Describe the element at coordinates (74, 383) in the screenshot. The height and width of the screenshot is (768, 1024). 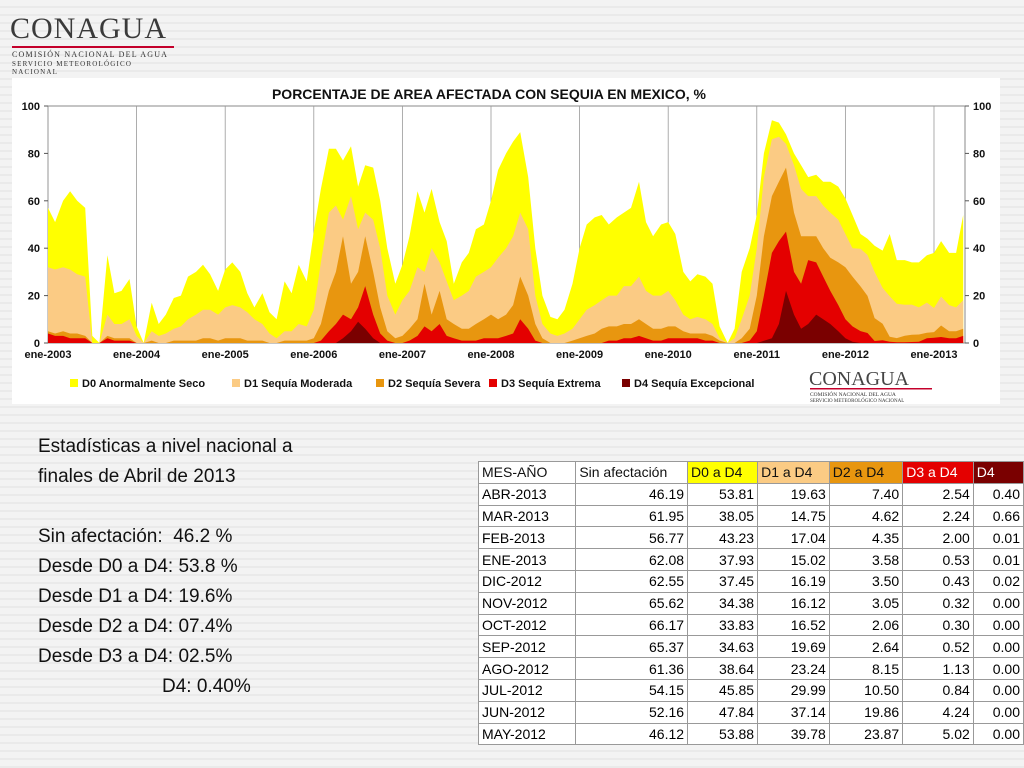
I see `legend-swatch` at that location.